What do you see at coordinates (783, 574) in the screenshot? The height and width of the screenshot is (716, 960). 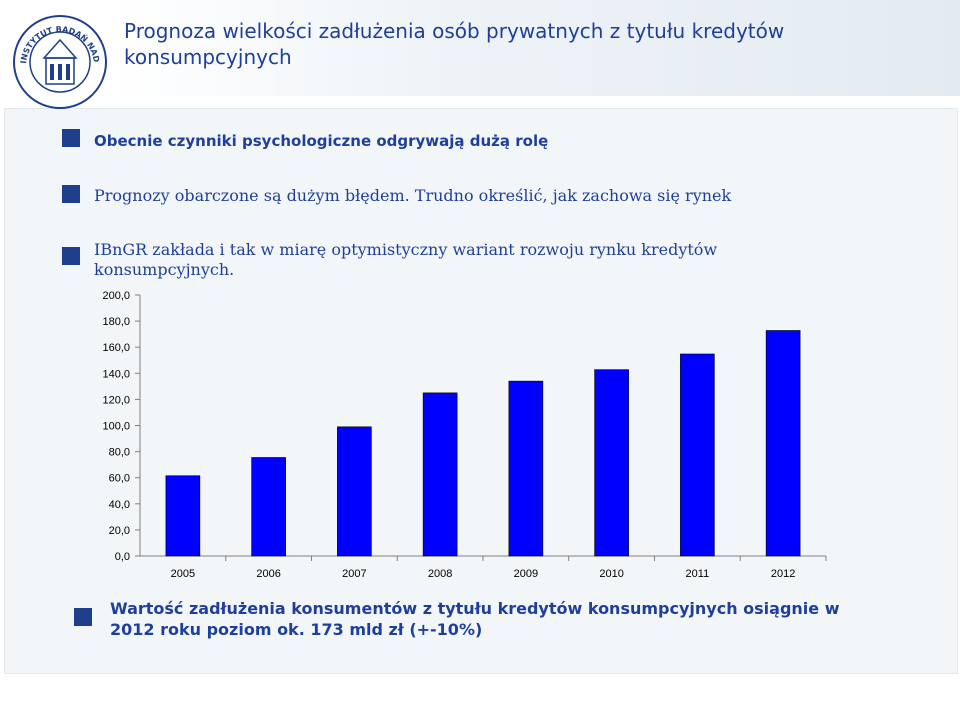 I see `x-tick-label: 2012` at bounding box center [783, 574].